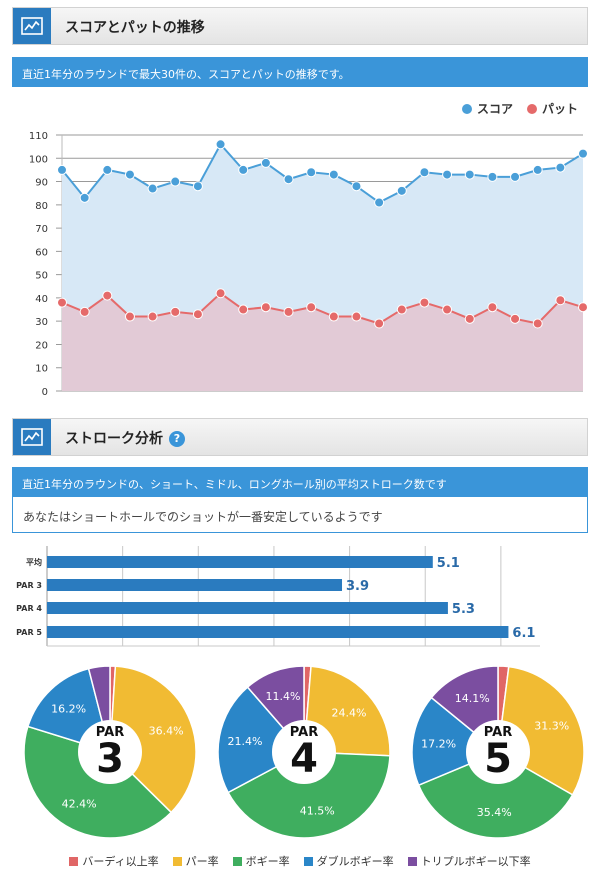 The height and width of the screenshot is (876, 600). I want to click on pie-center-par4: PAR 4, so click(304, 752).